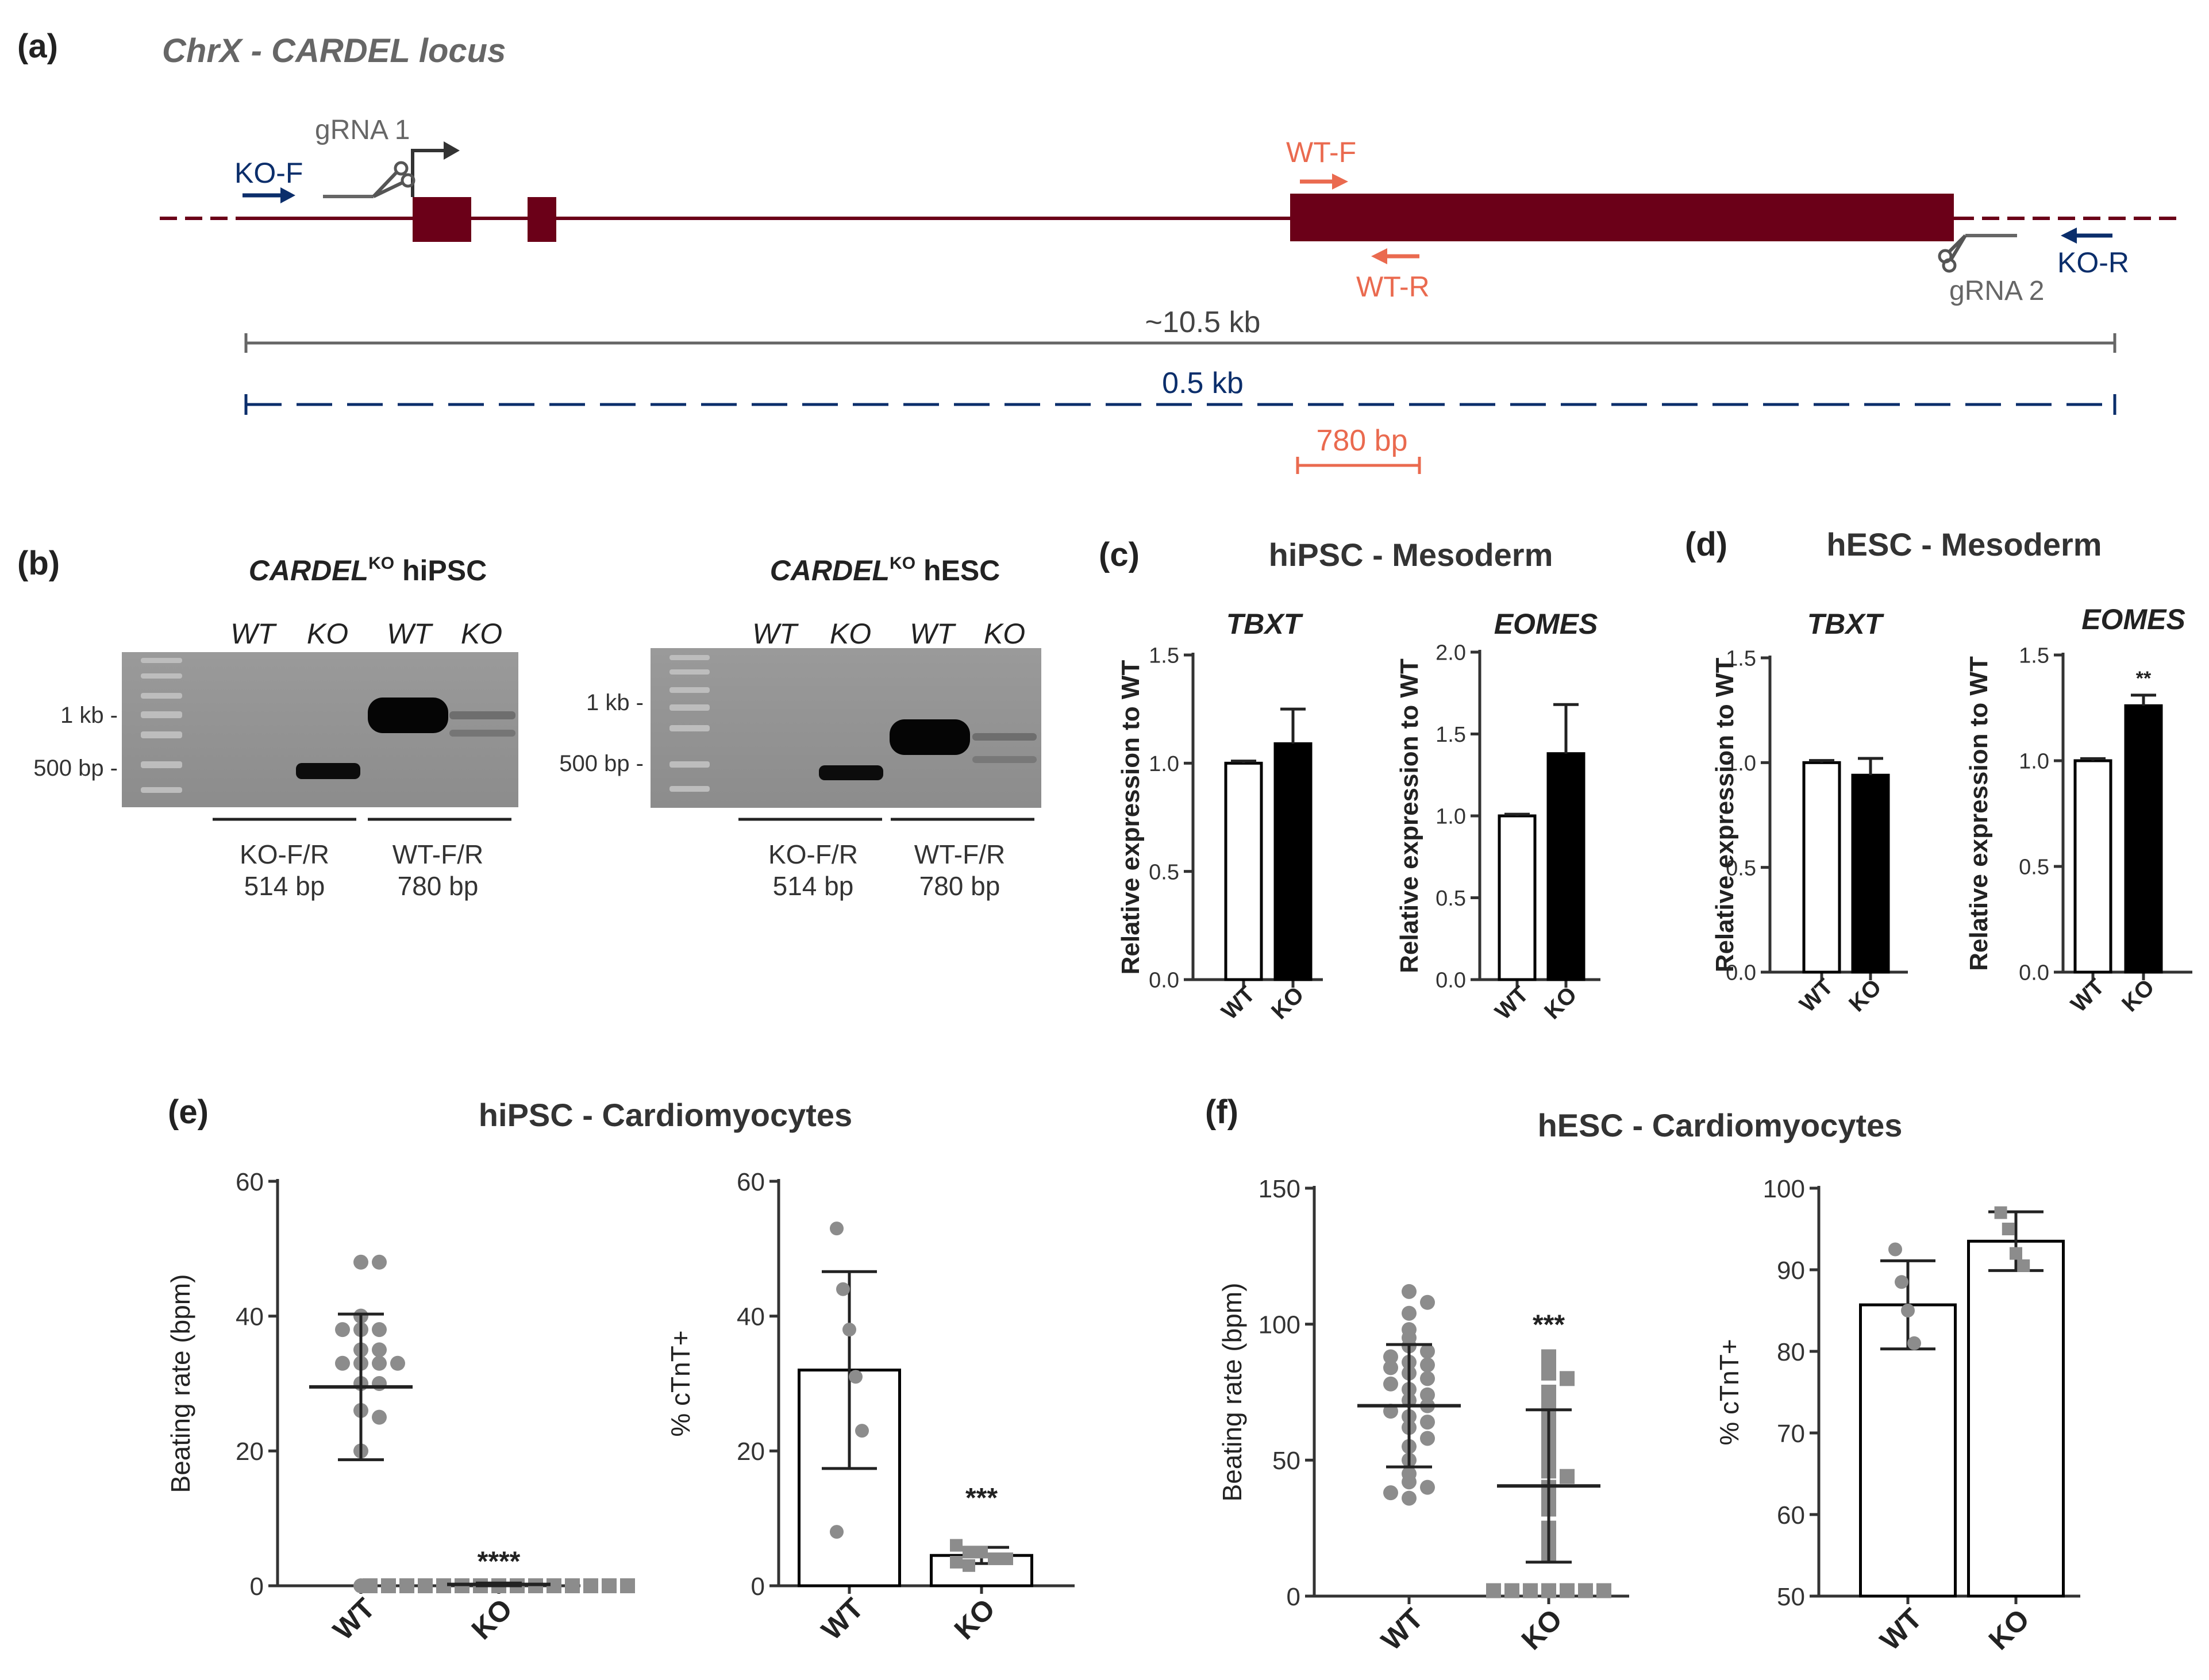  What do you see at coordinates (1784, 1189) in the screenshot?
I see `y-tick-label: 100` at bounding box center [1784, 1189].